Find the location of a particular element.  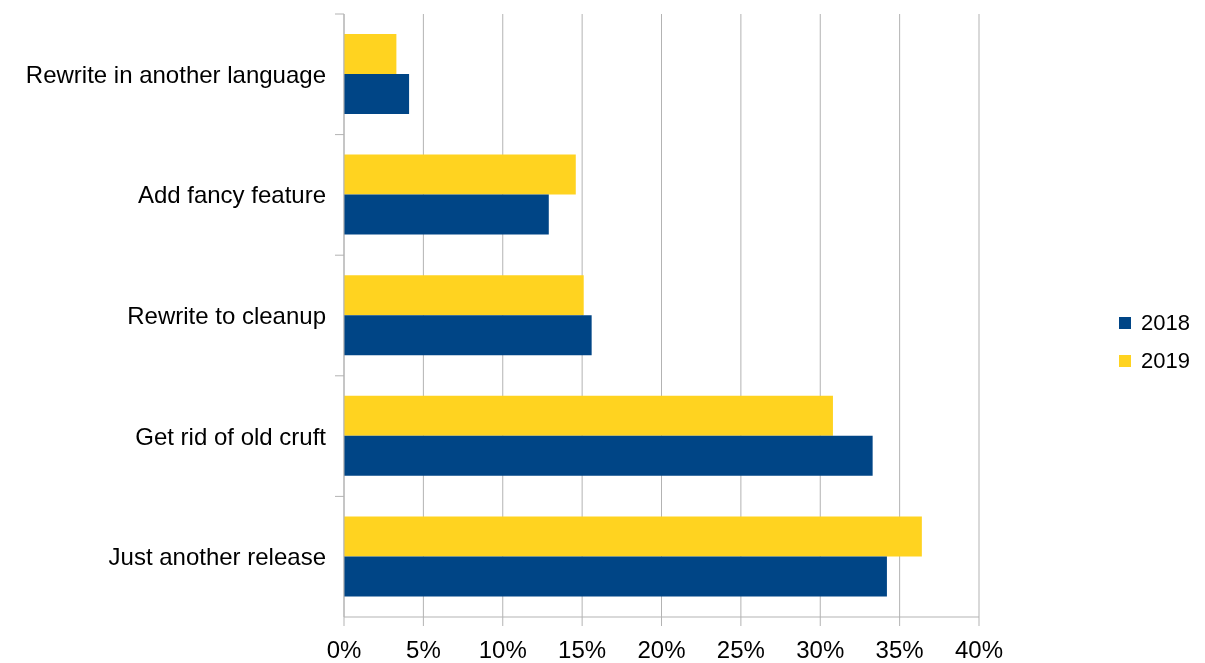

x-tick-label: 30% is located at coordinates (820, 649).